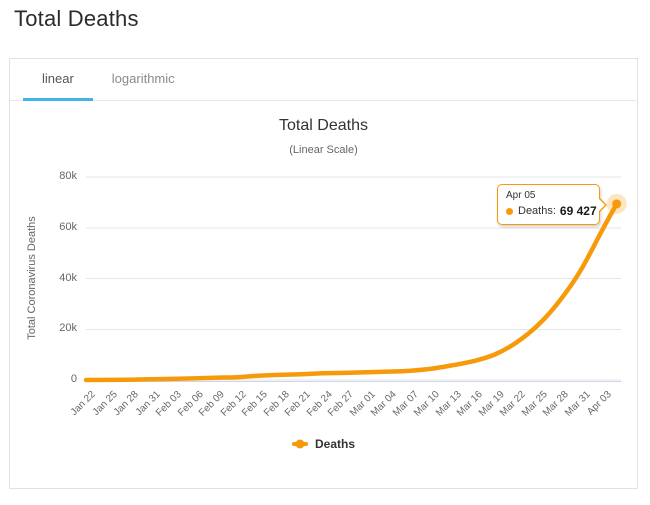  I want to click on legend-item-deaths: Deaths, so click(323, 444).